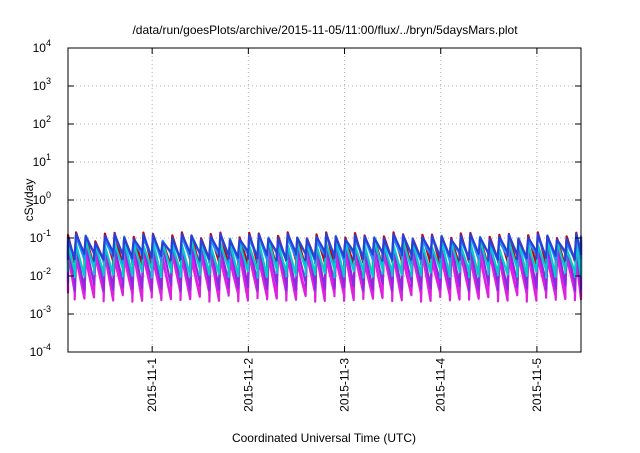 The image size is (640, 453). What do you see at coordinates (248, 385) in the screenshot?
I see `x-tick-label: 2015-11-2` at bounding box center [248, 385].